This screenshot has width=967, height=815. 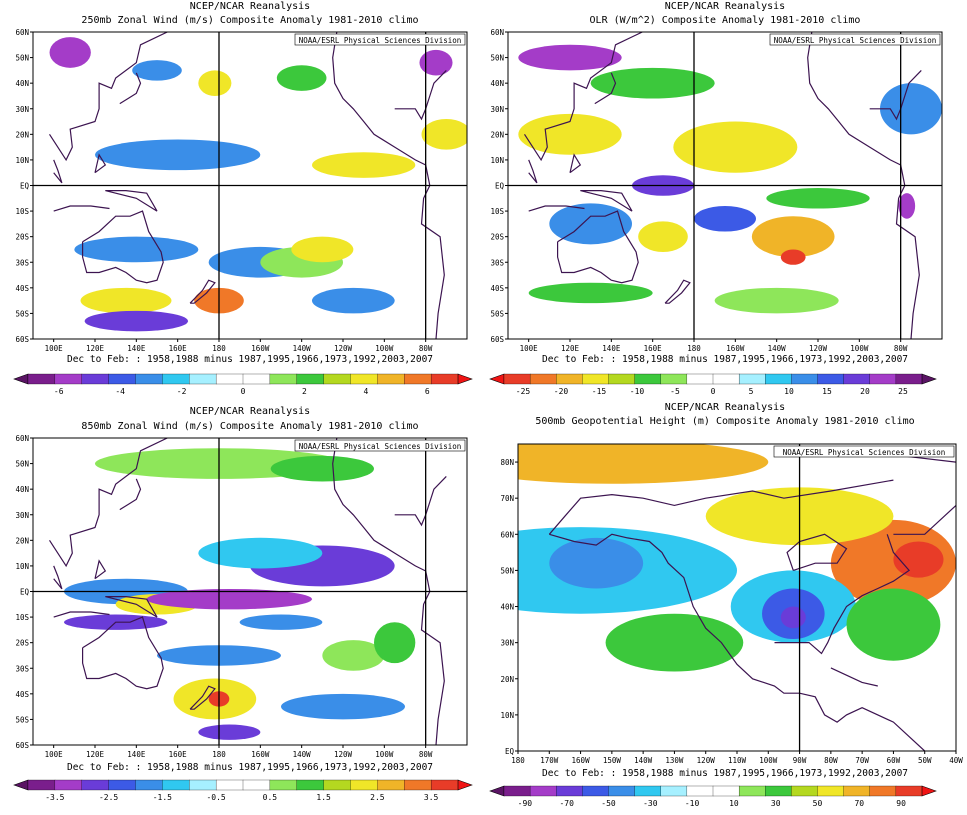 What do you see at coordinates (22, 668) in the screenshot?
I see `y-tick-label: 30S` at bounding box center [22, 668].